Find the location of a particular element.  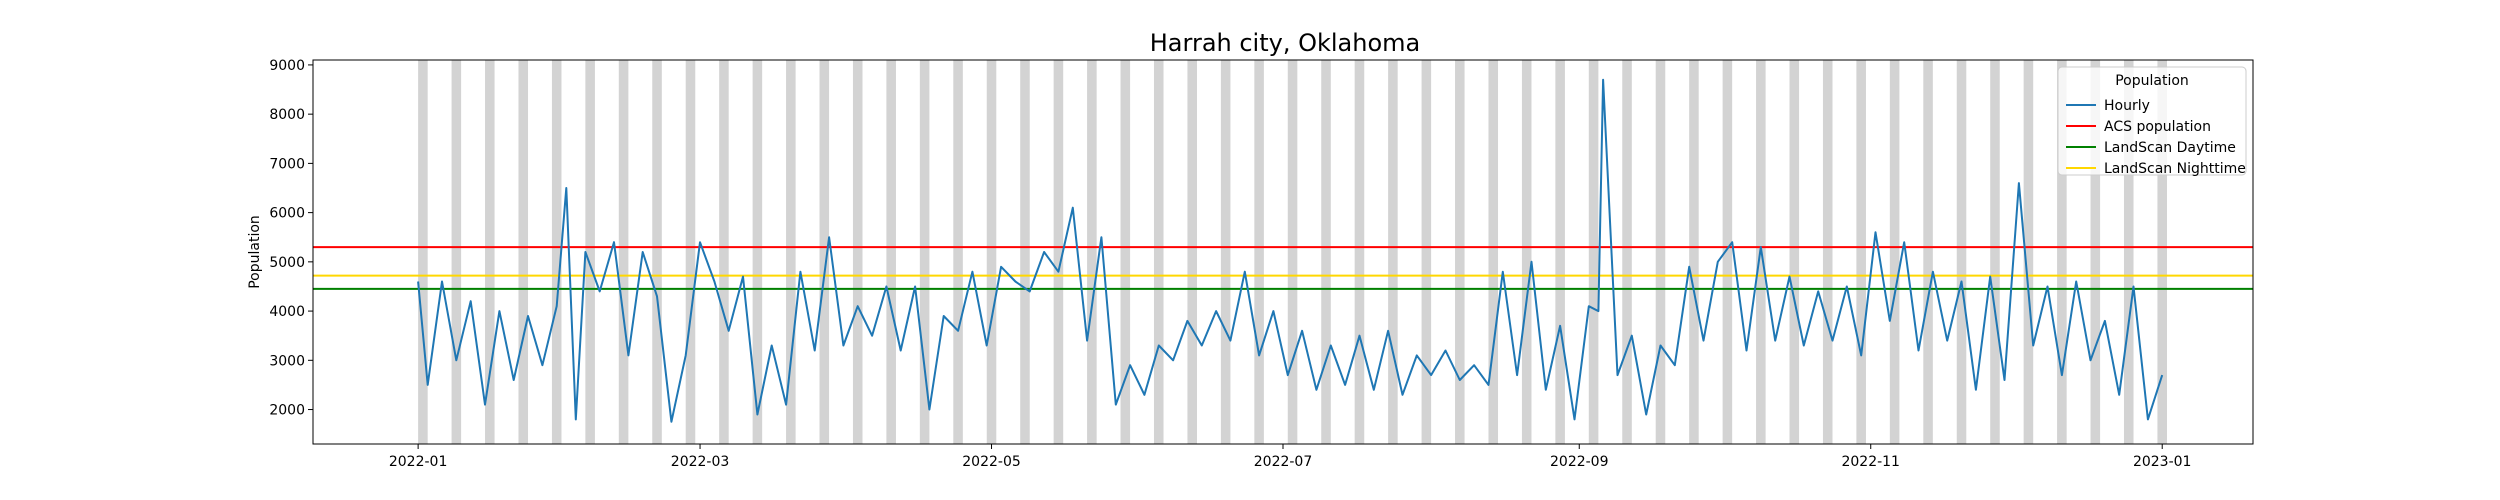

y-tick-label: 2000 is located at coordinates (287, 411).